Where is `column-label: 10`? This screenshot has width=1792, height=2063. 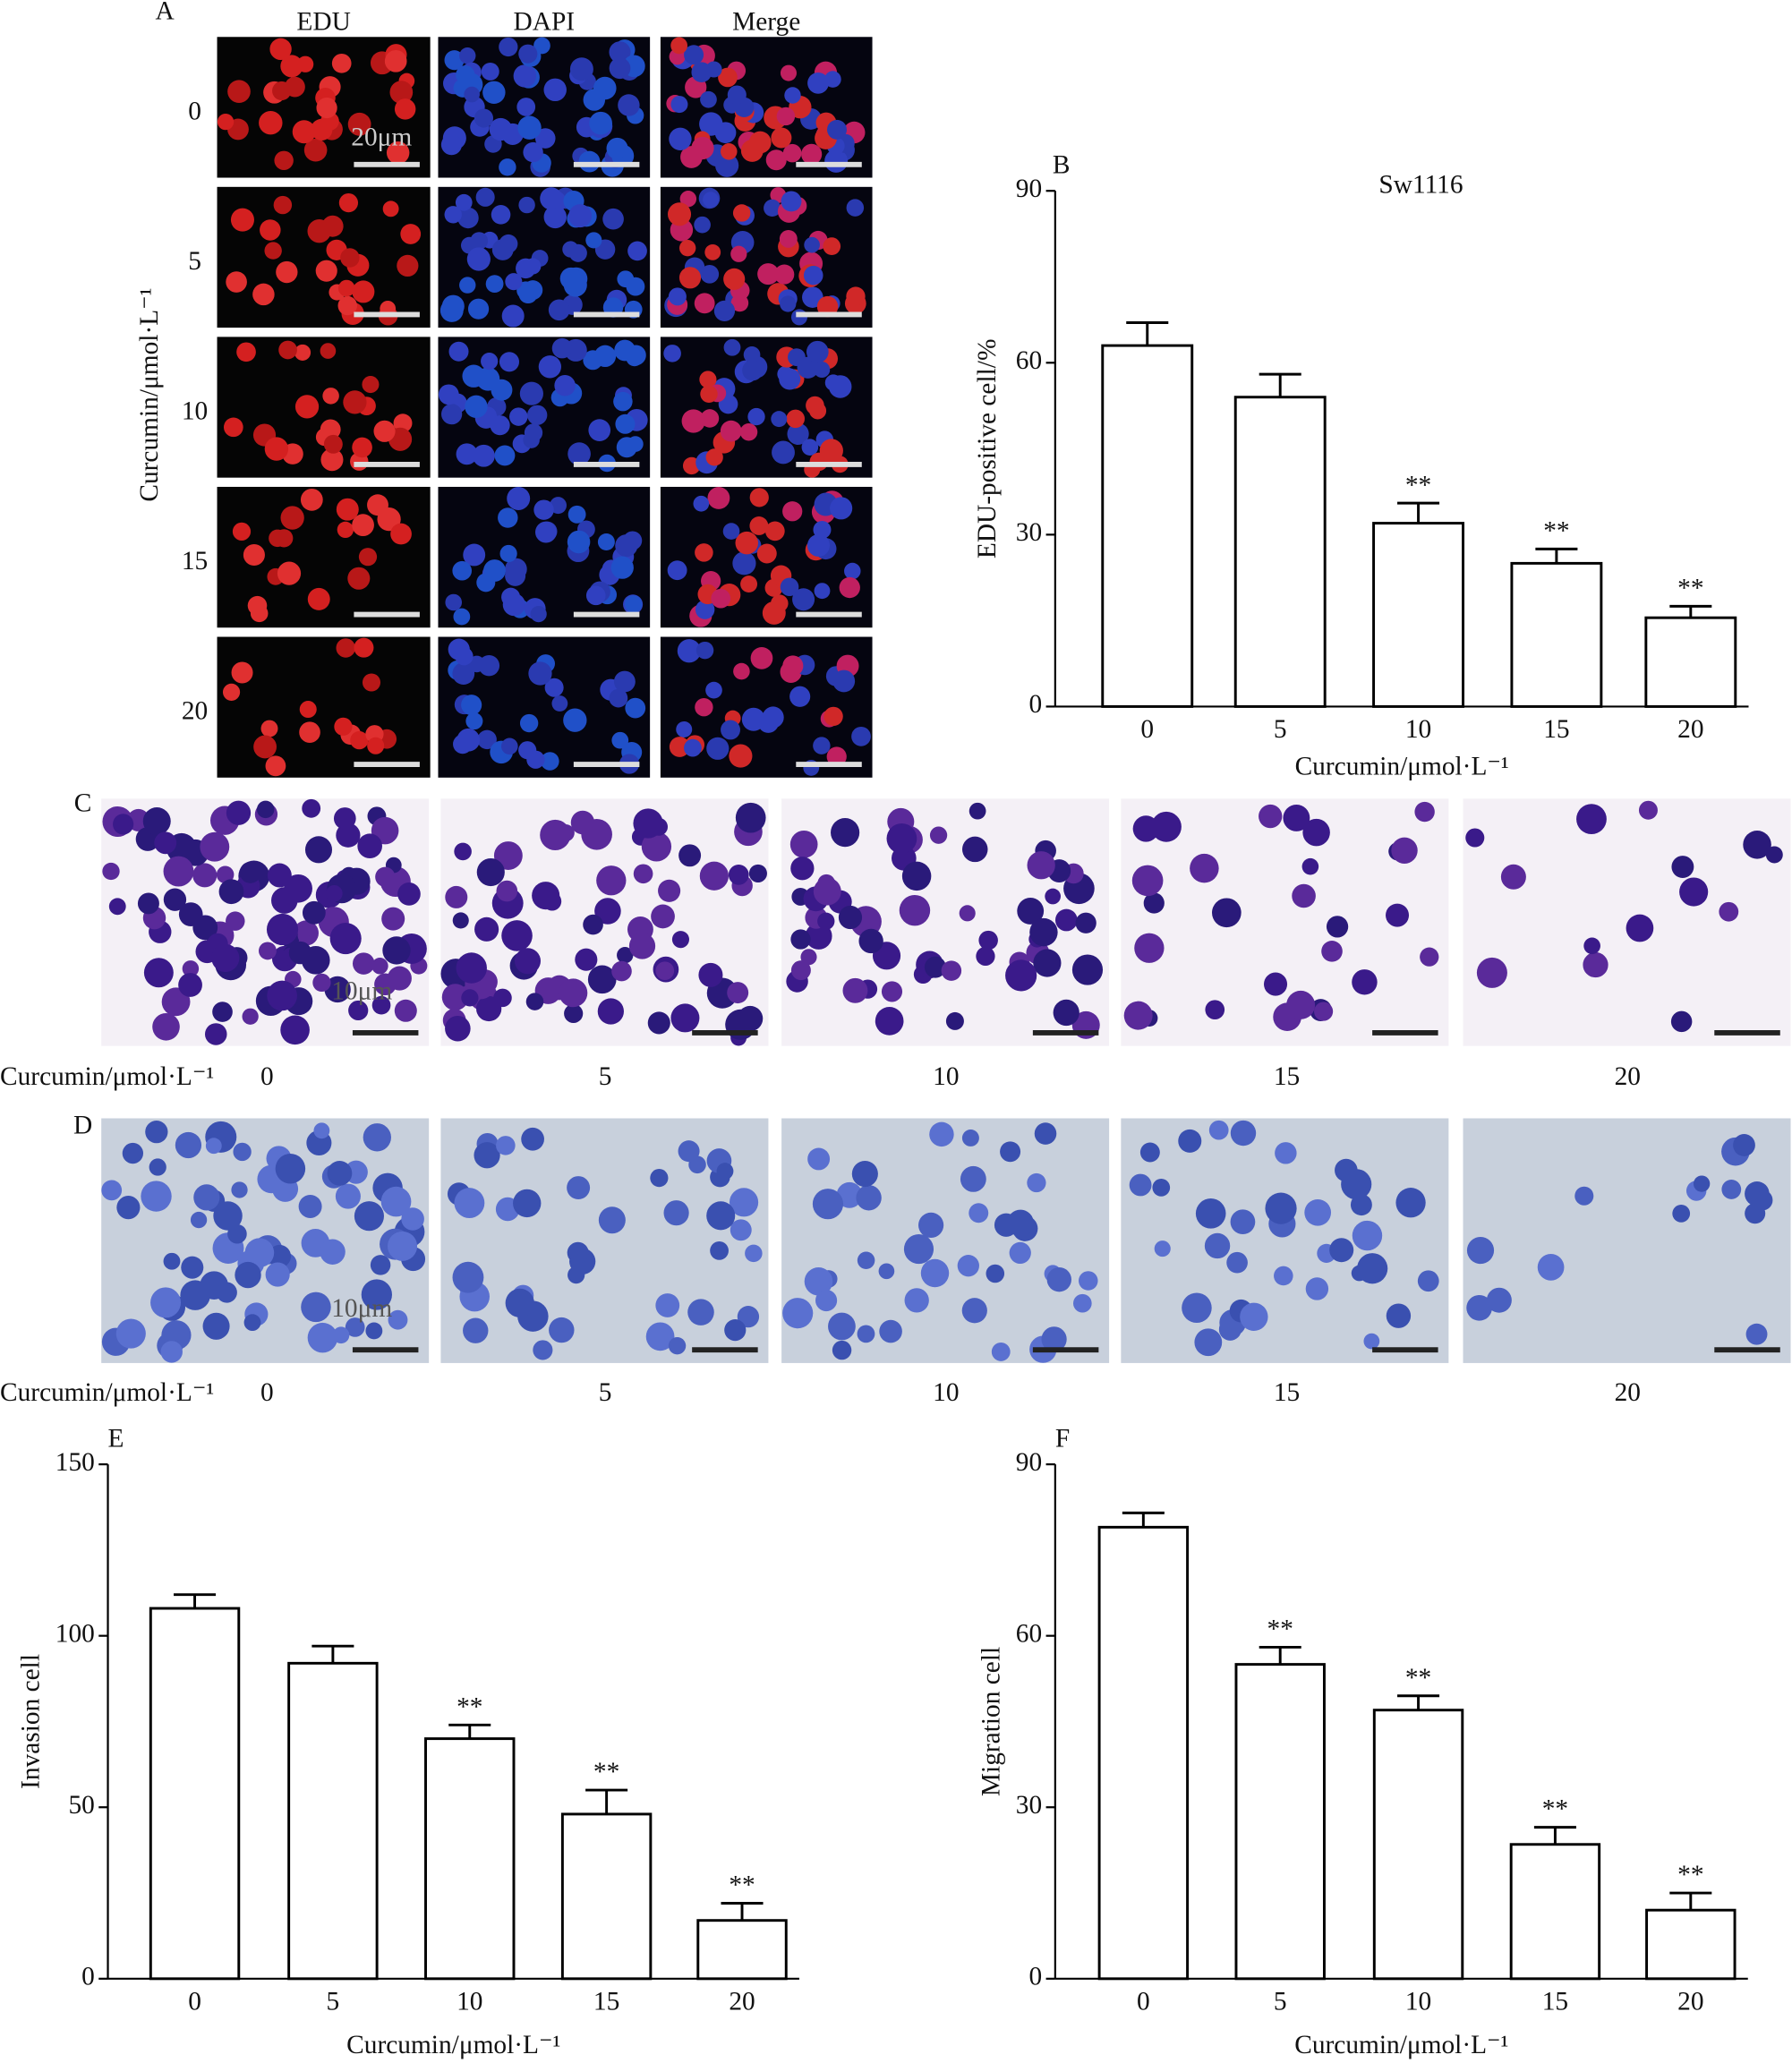
column-label: 10 is located at coordinates (946, 1392).